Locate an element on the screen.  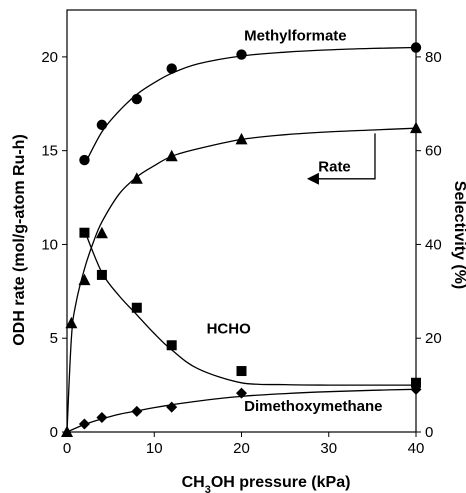
right-y-tick-label: 40 is located at coordinates (433, 244).